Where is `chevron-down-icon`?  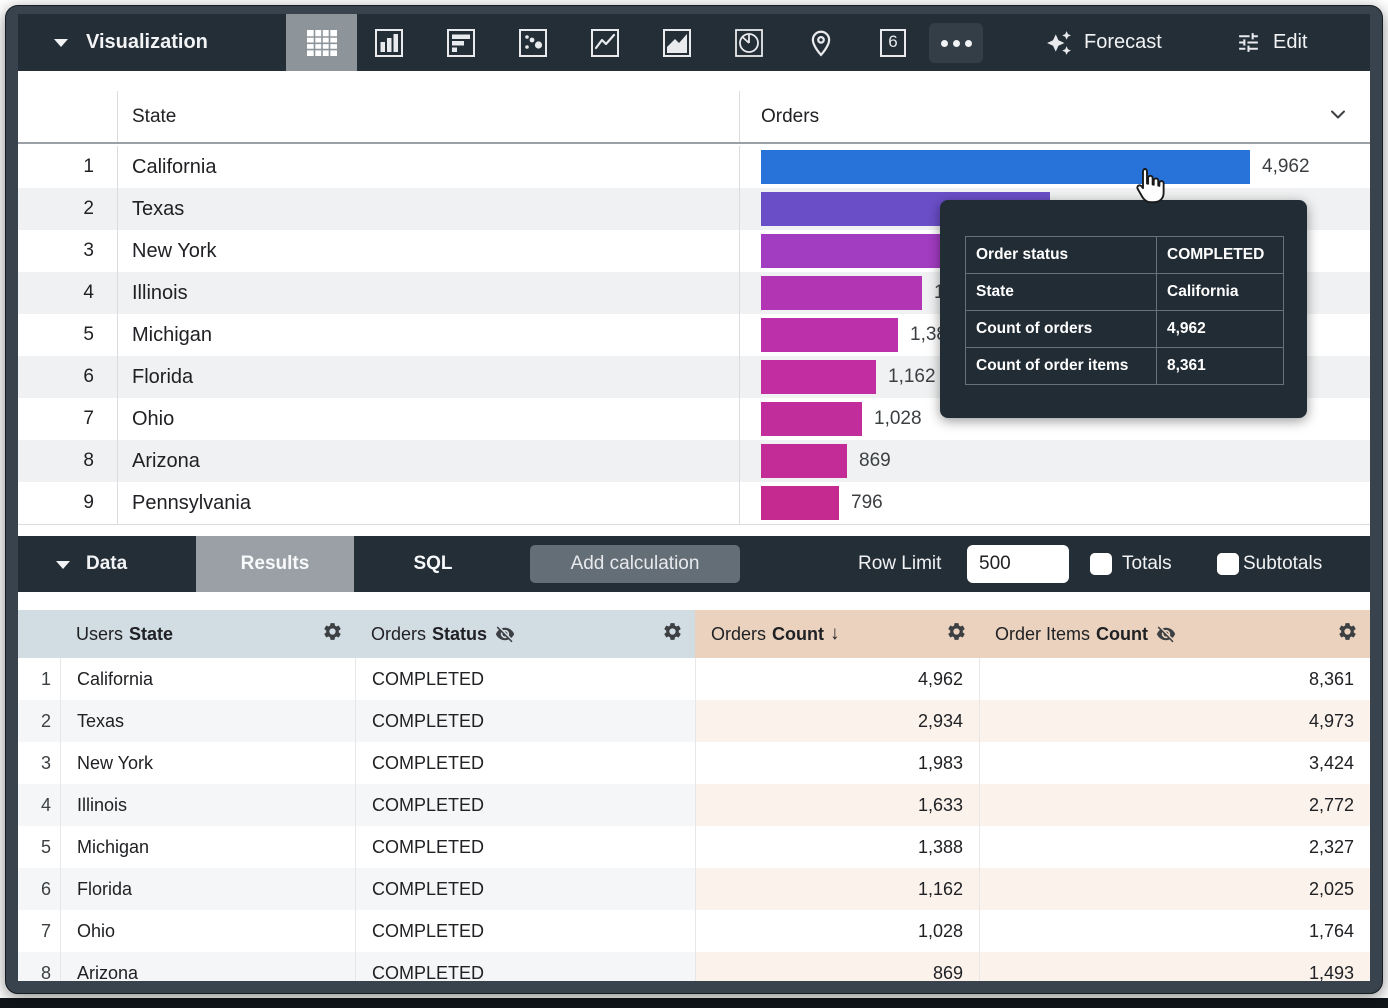
chevron-down-icon is located at coordinates (1338, 117).